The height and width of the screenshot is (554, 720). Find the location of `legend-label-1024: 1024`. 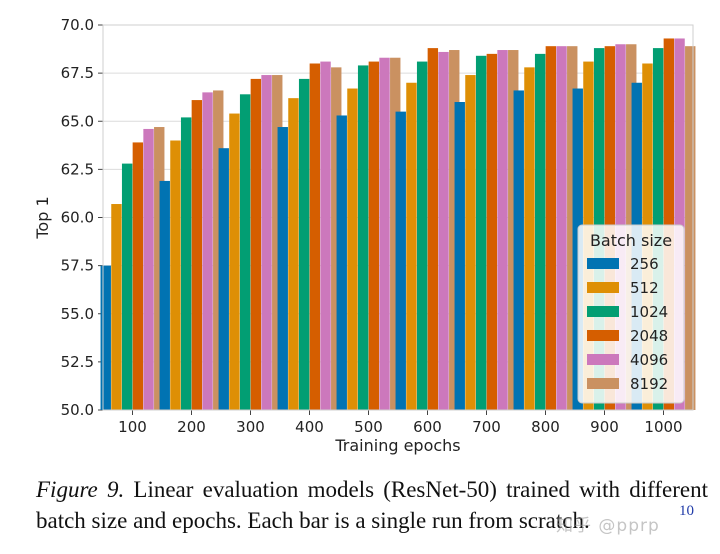

legend-label-1024: 1024 is located at coordinates (649, 312).